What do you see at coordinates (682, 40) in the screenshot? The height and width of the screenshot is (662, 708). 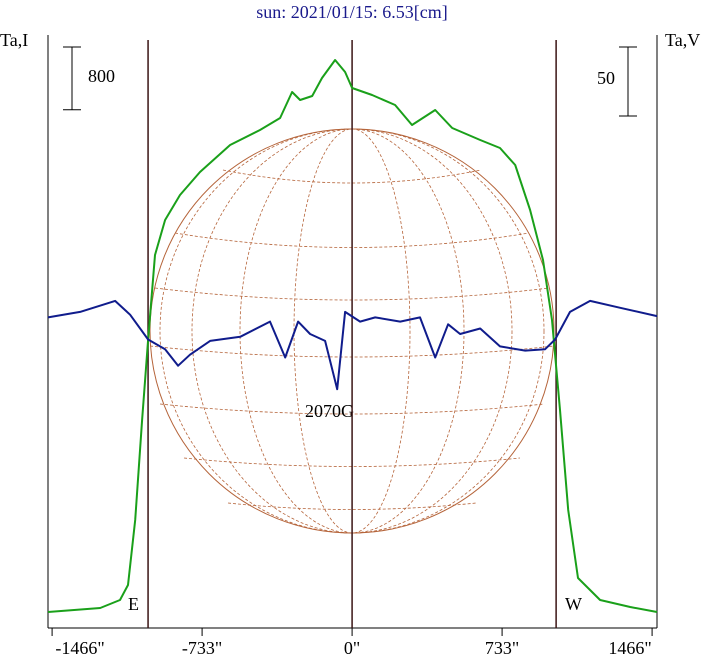 I see `y2-axis-label: Ta,V` at bounding box center [682, 40].